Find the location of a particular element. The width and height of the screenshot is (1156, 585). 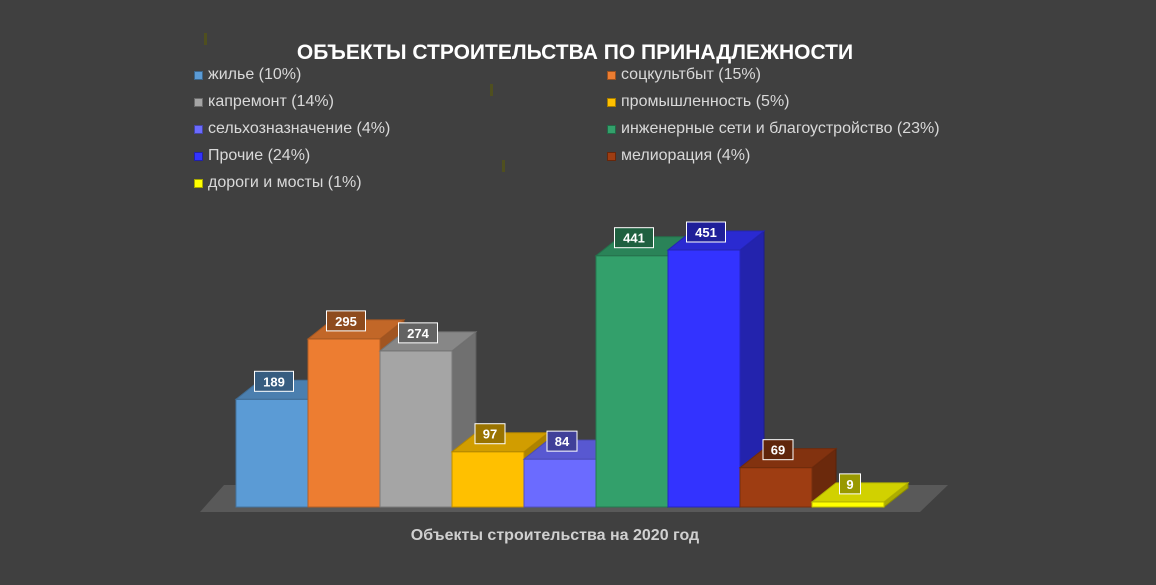

data-label: 295 is located at coordinates (346, 321).